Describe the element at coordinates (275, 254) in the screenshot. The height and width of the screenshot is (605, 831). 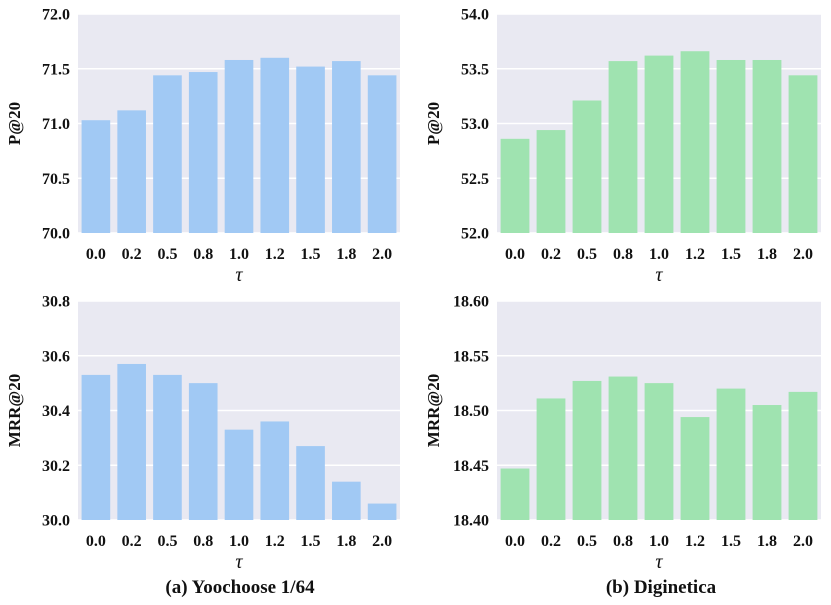
I see `yoochoose-p20-xtick-label: 1.2` at that location.